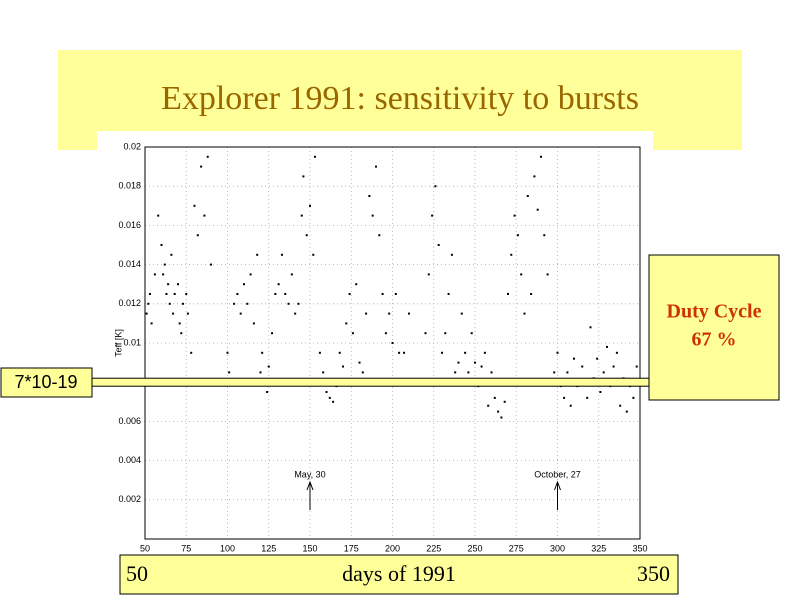 The height and width of the screenshot is (600, 800). What do you see at coordinates (129, 225) in the screenshot?
I see `y-tick-label: 0.016` at bounding box center [129, 225].